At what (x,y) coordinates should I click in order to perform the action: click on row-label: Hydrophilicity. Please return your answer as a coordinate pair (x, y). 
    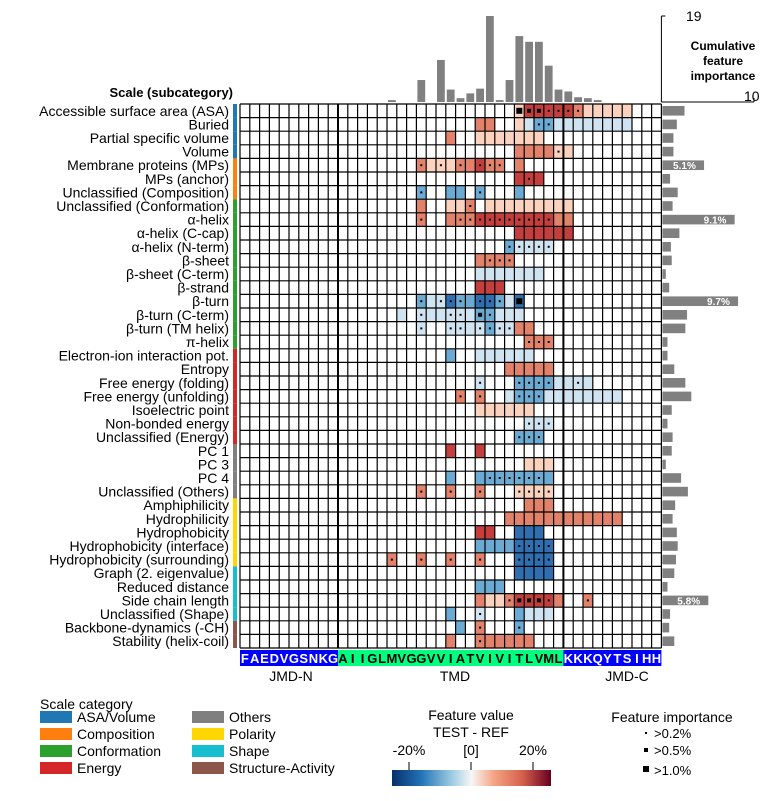
    Looking at the image, I should click on (187, 519).